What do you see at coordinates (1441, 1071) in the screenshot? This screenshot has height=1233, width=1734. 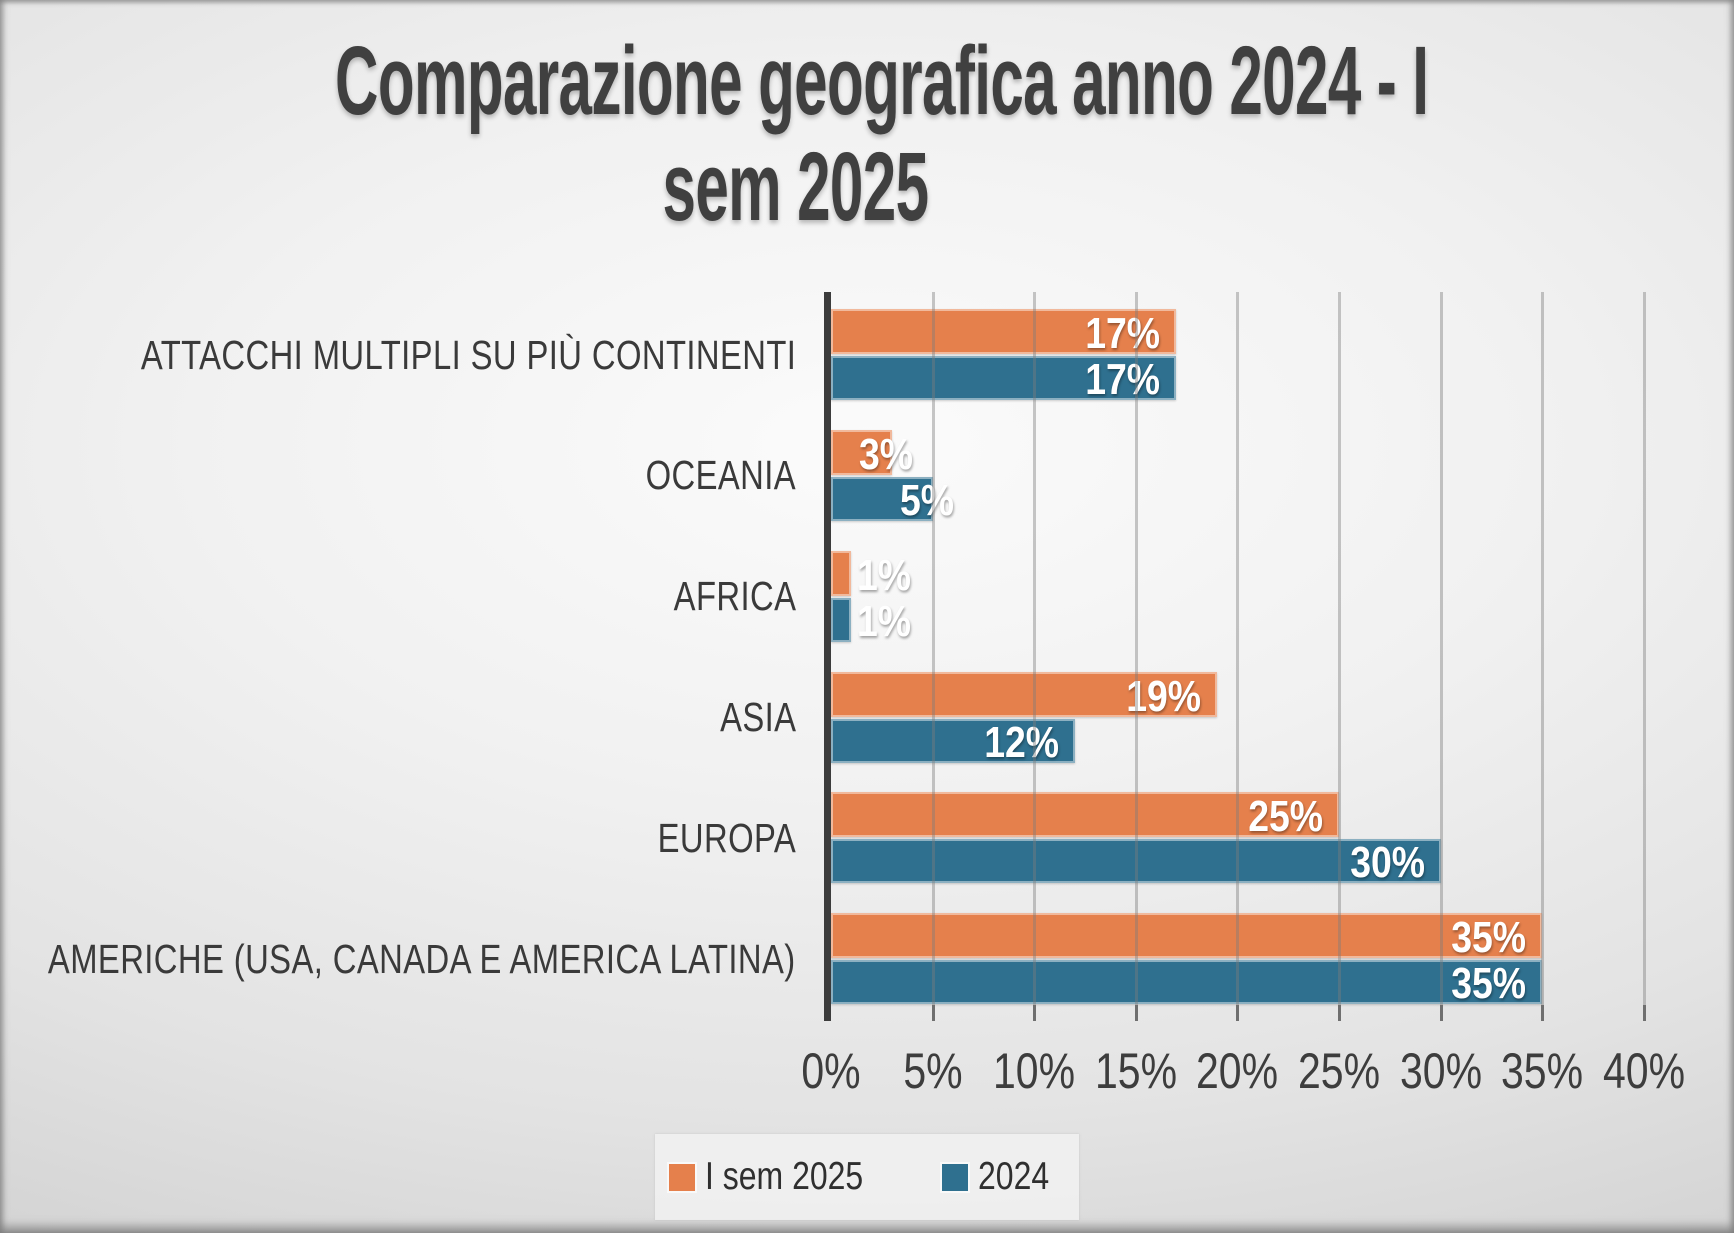 I see `x-axis-tick-label: 30%` at bounding box center [1441, 1071].